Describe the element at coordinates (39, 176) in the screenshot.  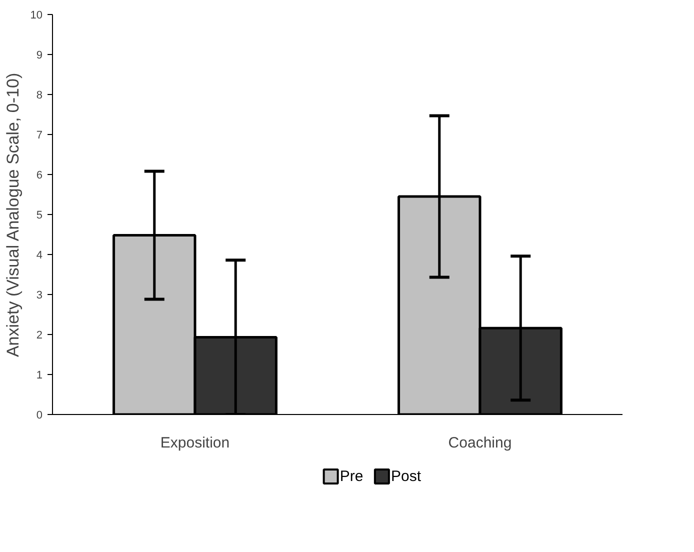
I see `y-tick-label: 6` at that location.